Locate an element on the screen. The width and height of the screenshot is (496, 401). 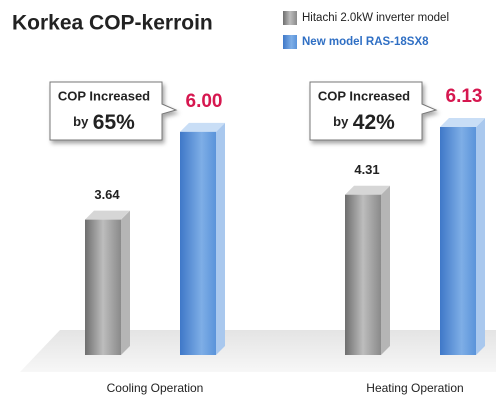
callout-text: by 65% is located at coordinates (104, 122).